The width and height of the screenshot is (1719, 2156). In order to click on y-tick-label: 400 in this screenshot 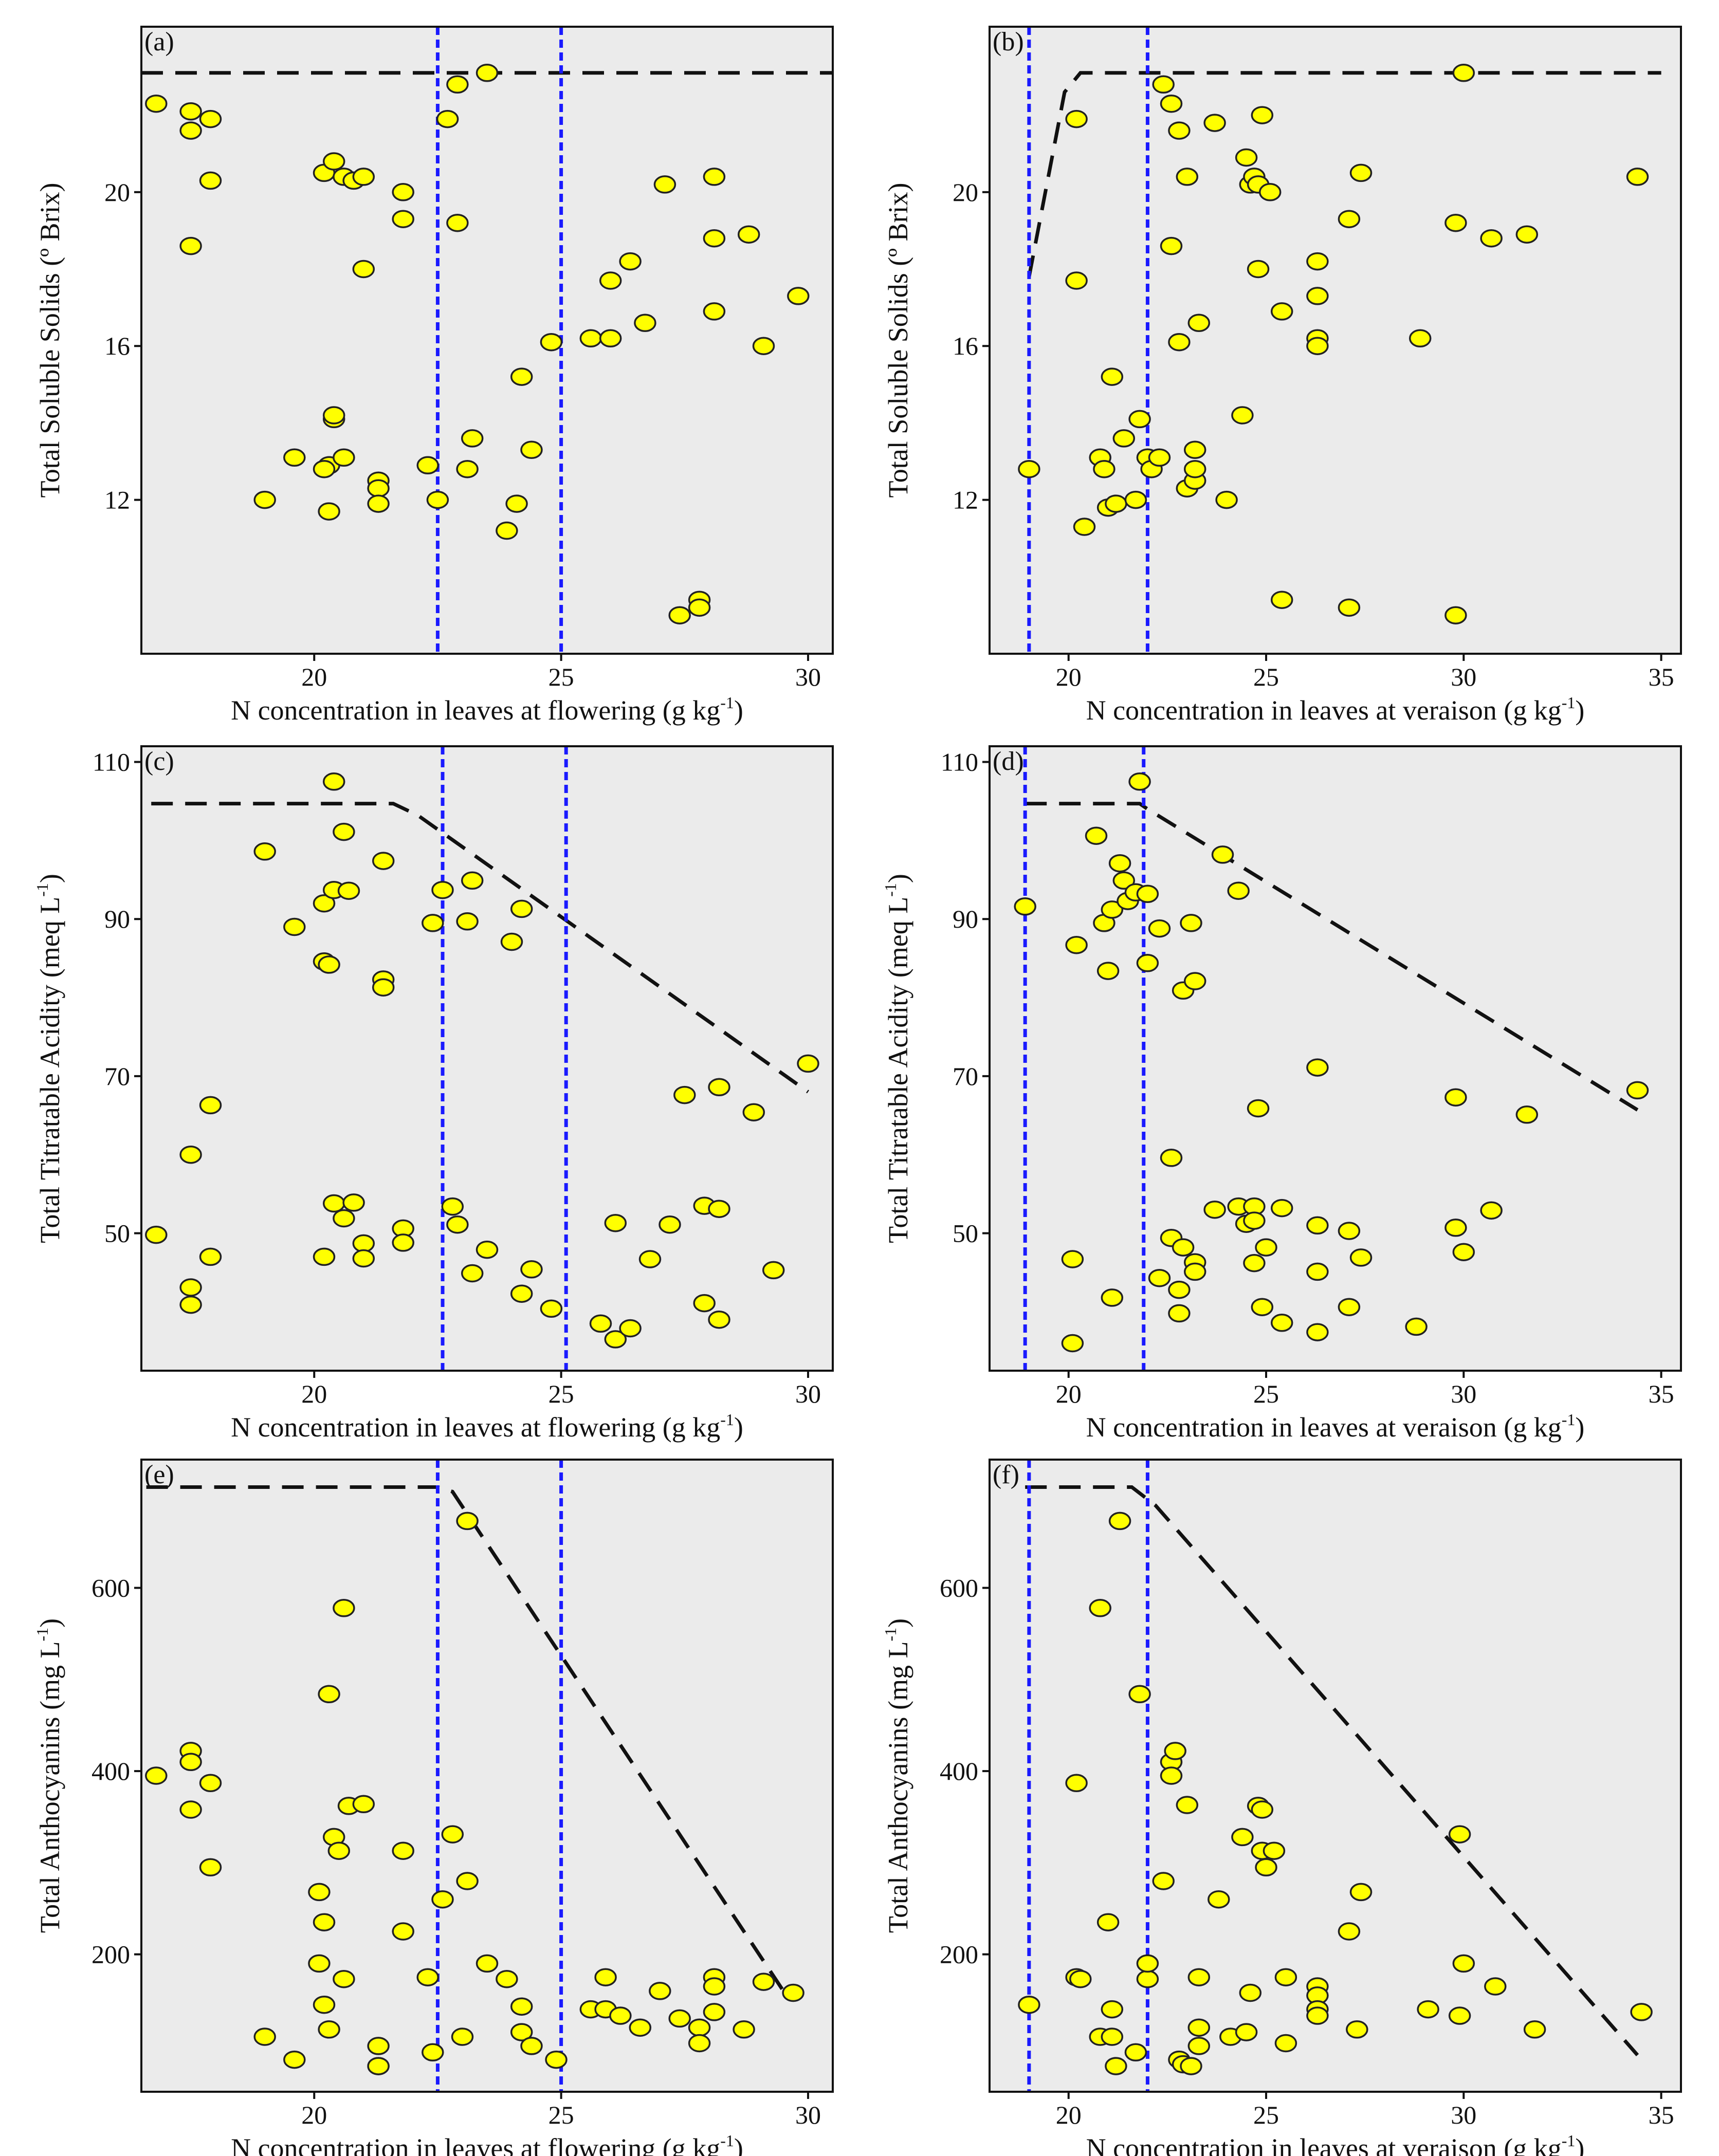, I will do `click(111, 1771)`.